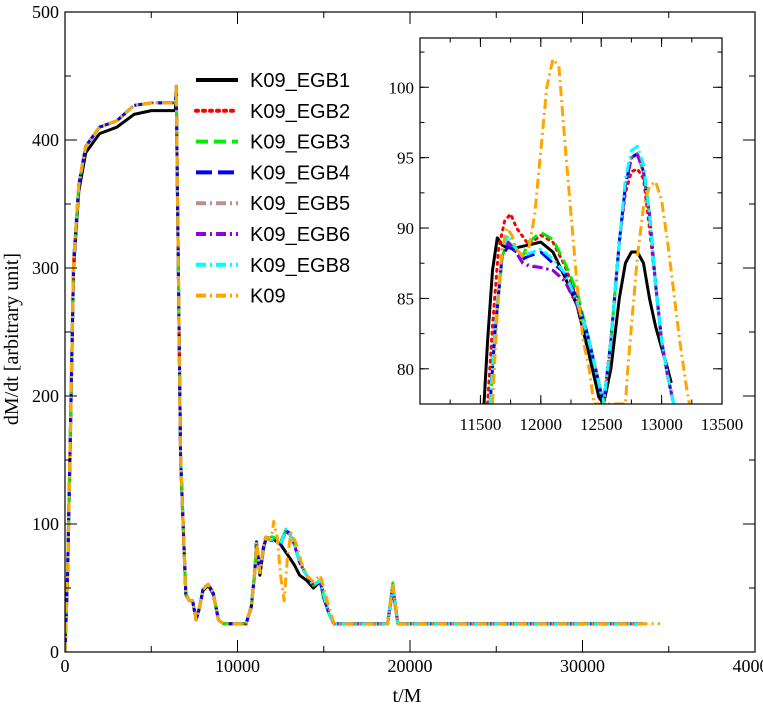 The image size is (763, 708). What do you see at coordinates (54, 652) in the screenshot?
I see `main-y-tick-label: 0` at bounding box center [54, 652].